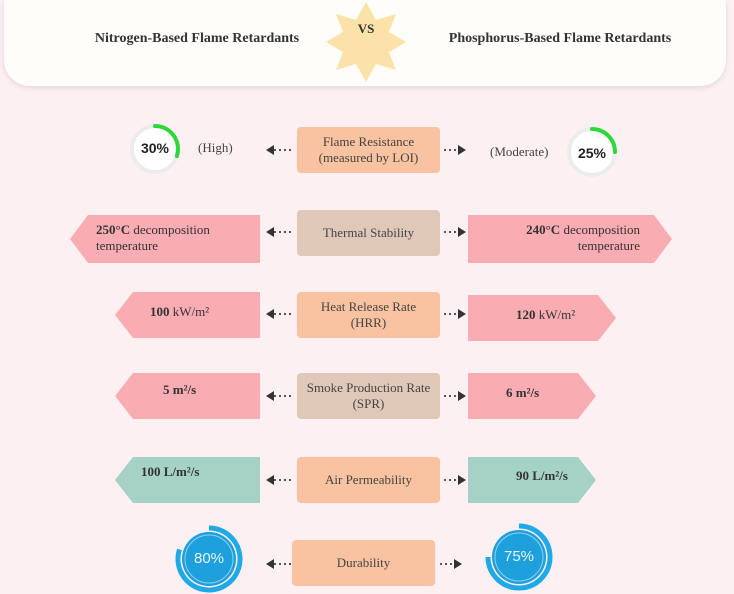  What do you see at coordinates (455, 396) in the screenshot?
I see `arrow-right-row4-icon` at bounding box center [455, 396].